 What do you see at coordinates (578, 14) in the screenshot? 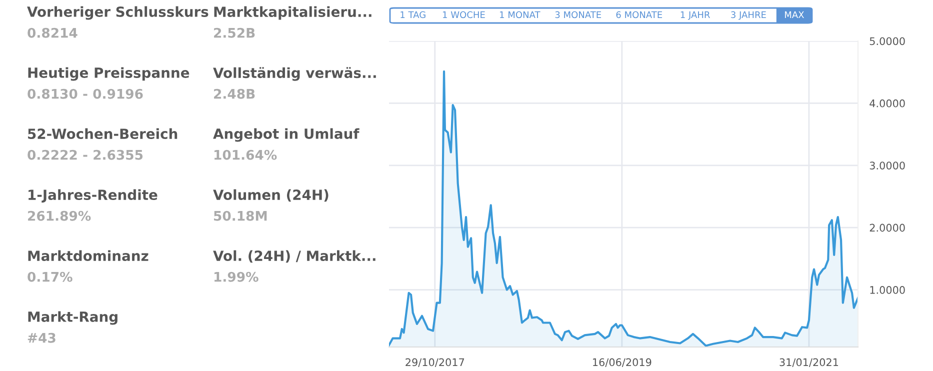
I see `text: 3 MONATE` at bounding box center [578, 14].